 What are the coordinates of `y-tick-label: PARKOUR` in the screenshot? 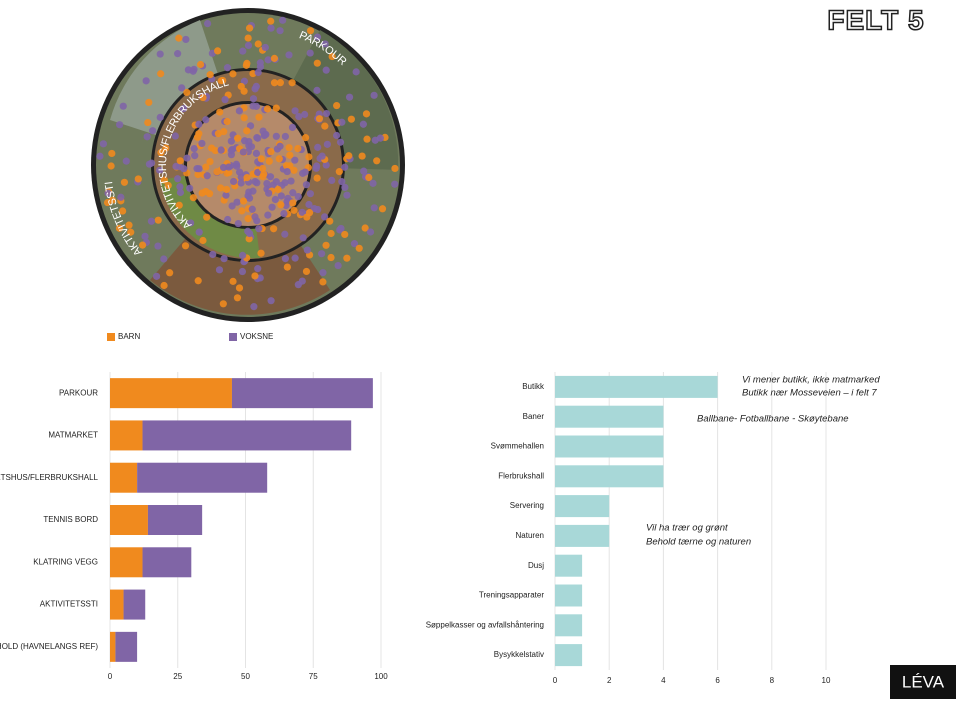 It's located at (78, 392).